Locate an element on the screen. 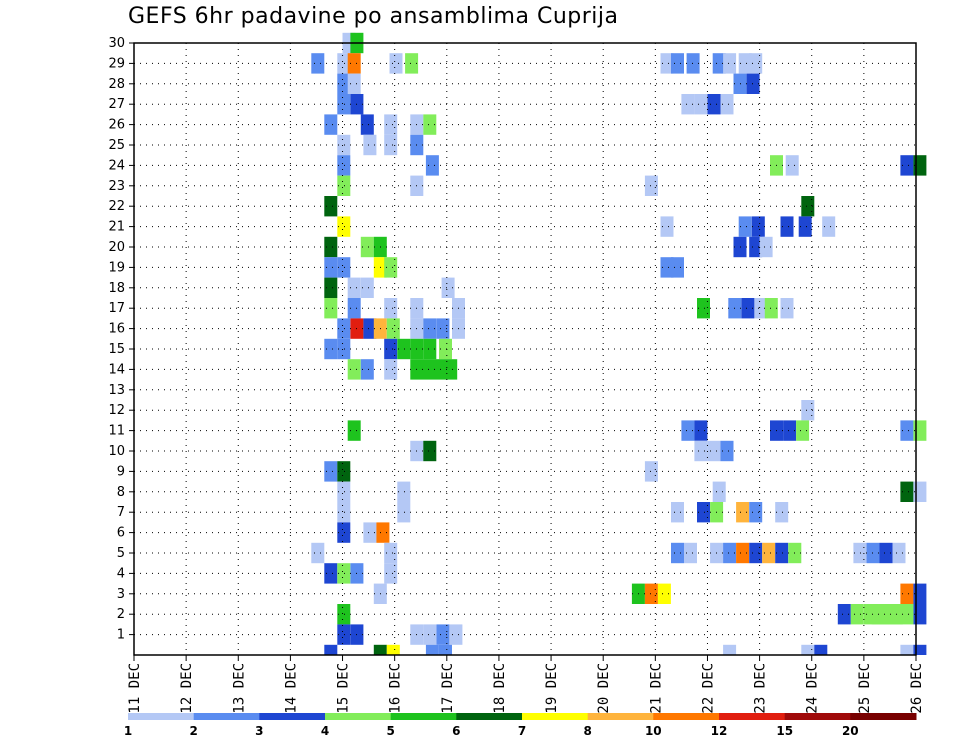 This screenshot has width=960, height=742. y-tick-label: 14 is located at coordinates (116, 369).